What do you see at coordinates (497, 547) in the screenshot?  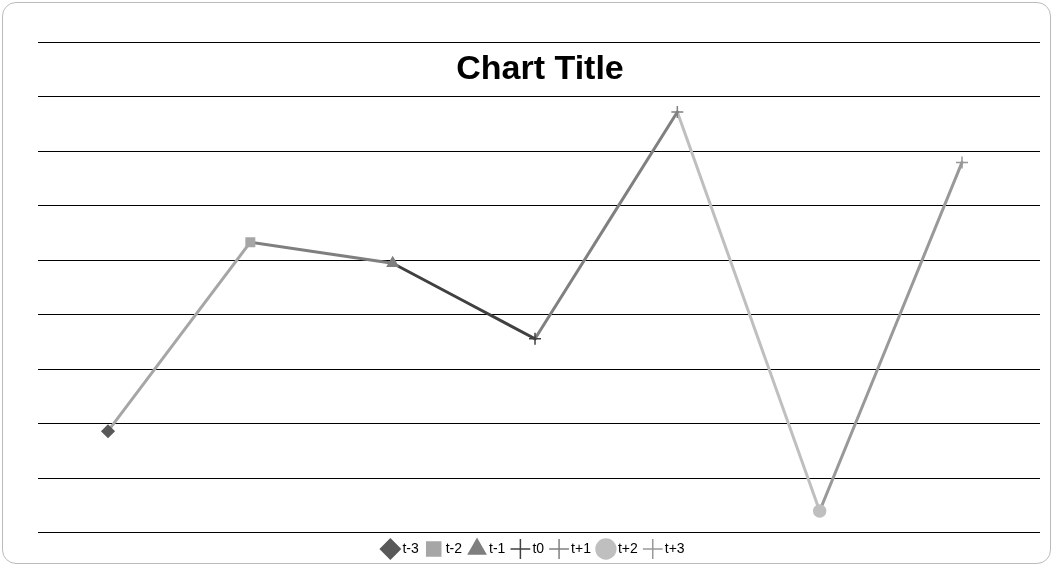 I see `legend-label: t-1` at bounding box center [497, 547].